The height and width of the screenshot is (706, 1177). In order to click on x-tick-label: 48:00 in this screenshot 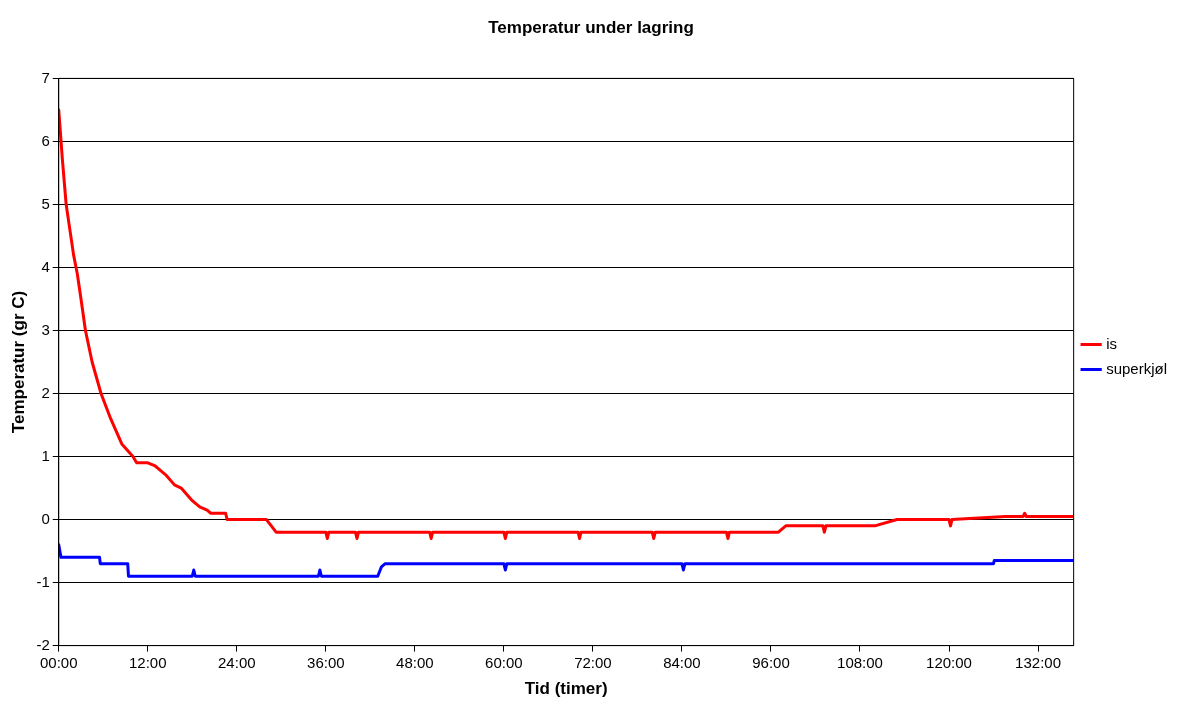, I will do `click(415, 662)`.